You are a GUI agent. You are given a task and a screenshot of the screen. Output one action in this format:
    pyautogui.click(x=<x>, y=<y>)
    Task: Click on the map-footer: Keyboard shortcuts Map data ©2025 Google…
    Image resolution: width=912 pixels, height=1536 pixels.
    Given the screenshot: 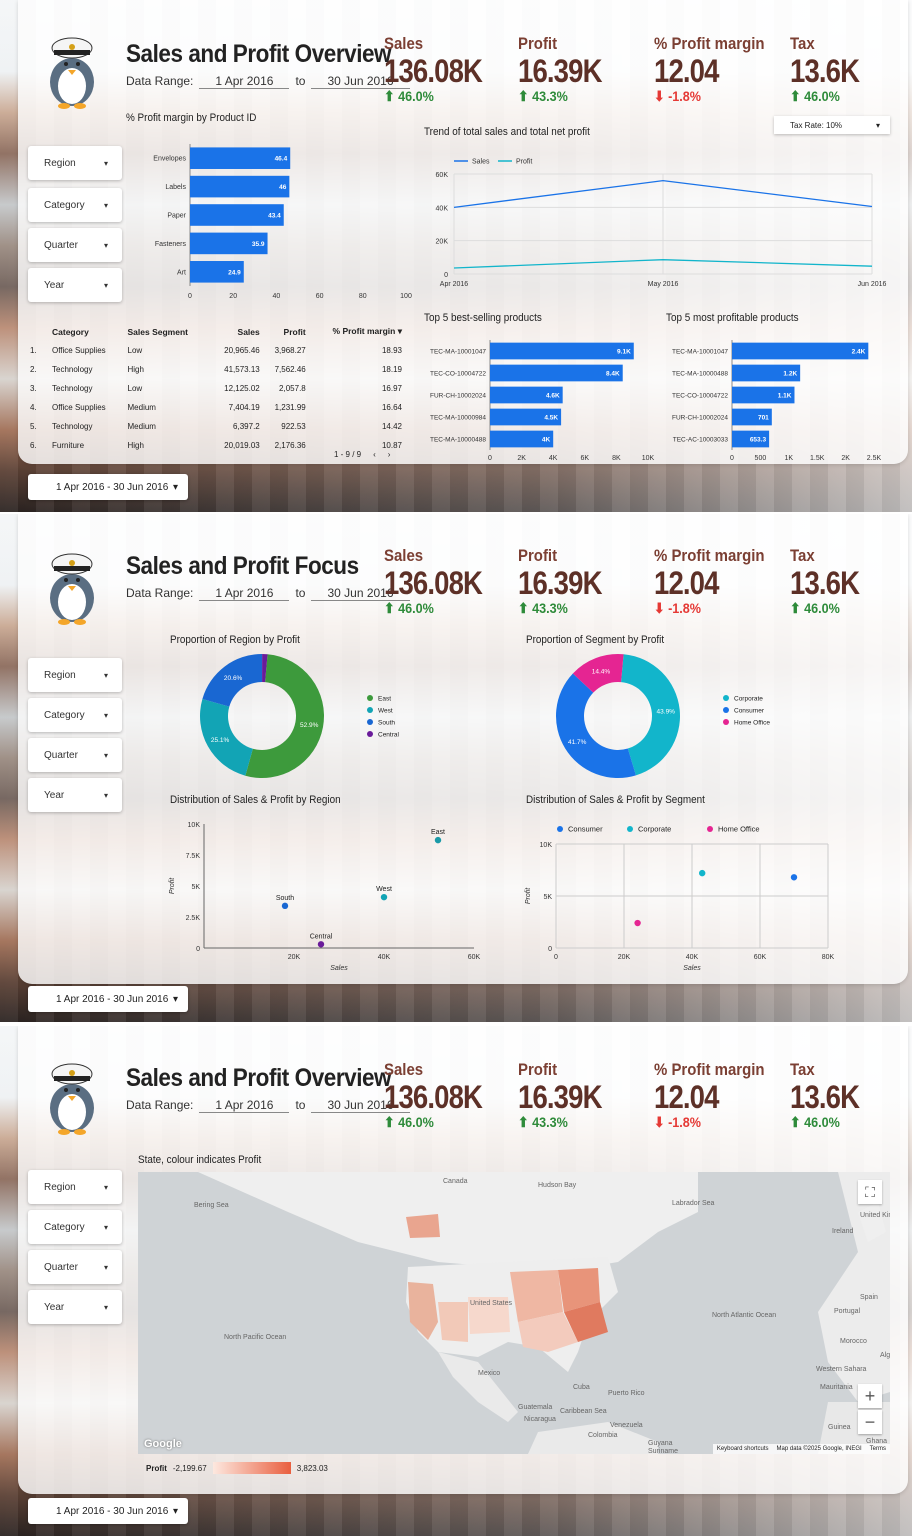 What is the action you would take?
    pyautogui.click(x=801, y=1449)
    